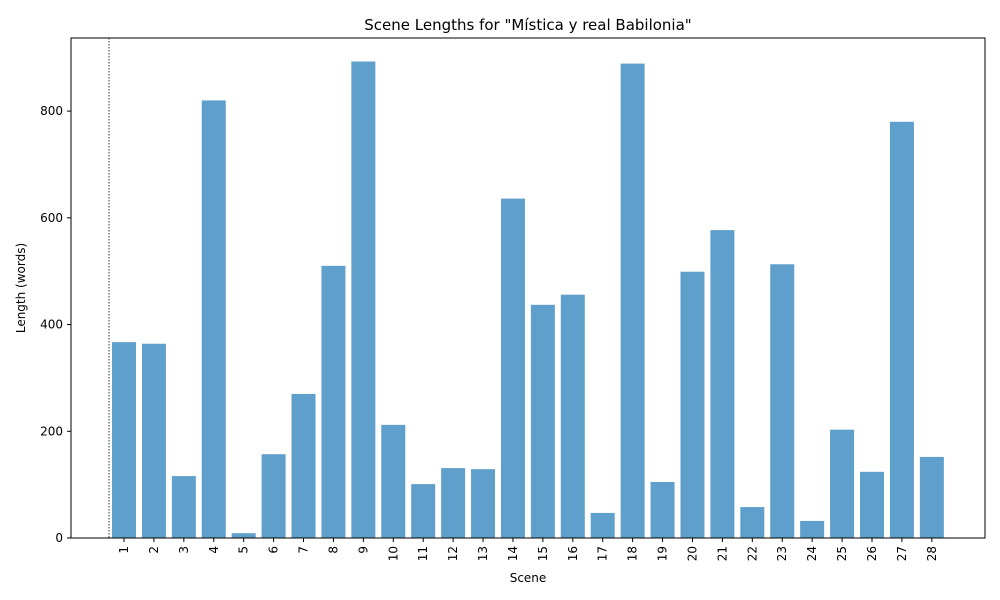 This screenshot has height=600, width=1000. I want to click on y-axis-ticks: 0 200 400 600 800, so click(55, 324).